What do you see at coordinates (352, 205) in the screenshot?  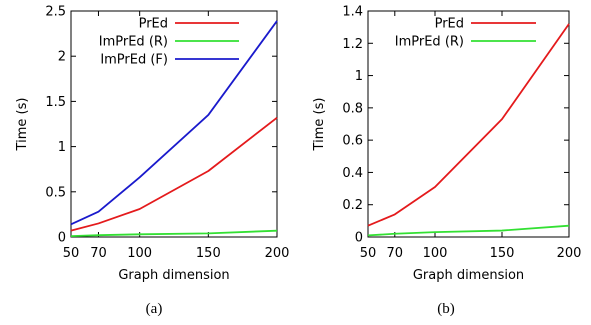 I see `y-tick-label: 0.2` at bounding box center [352, 205].